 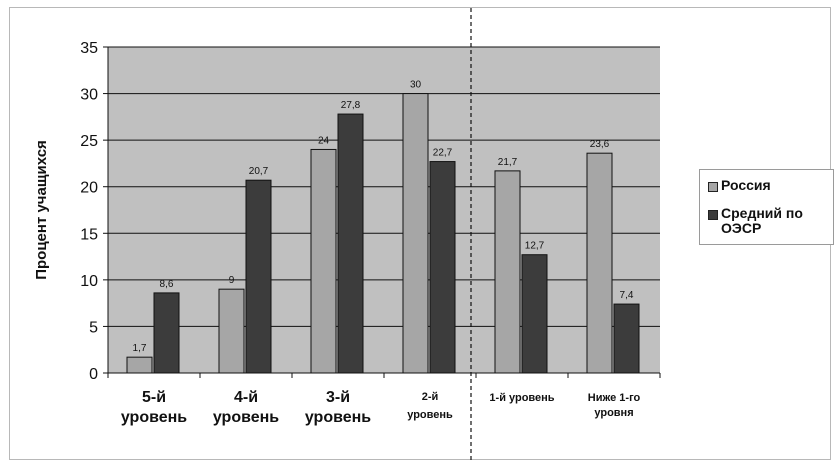 I want to click on data-label: 12,7, so click(x=535, y=246).